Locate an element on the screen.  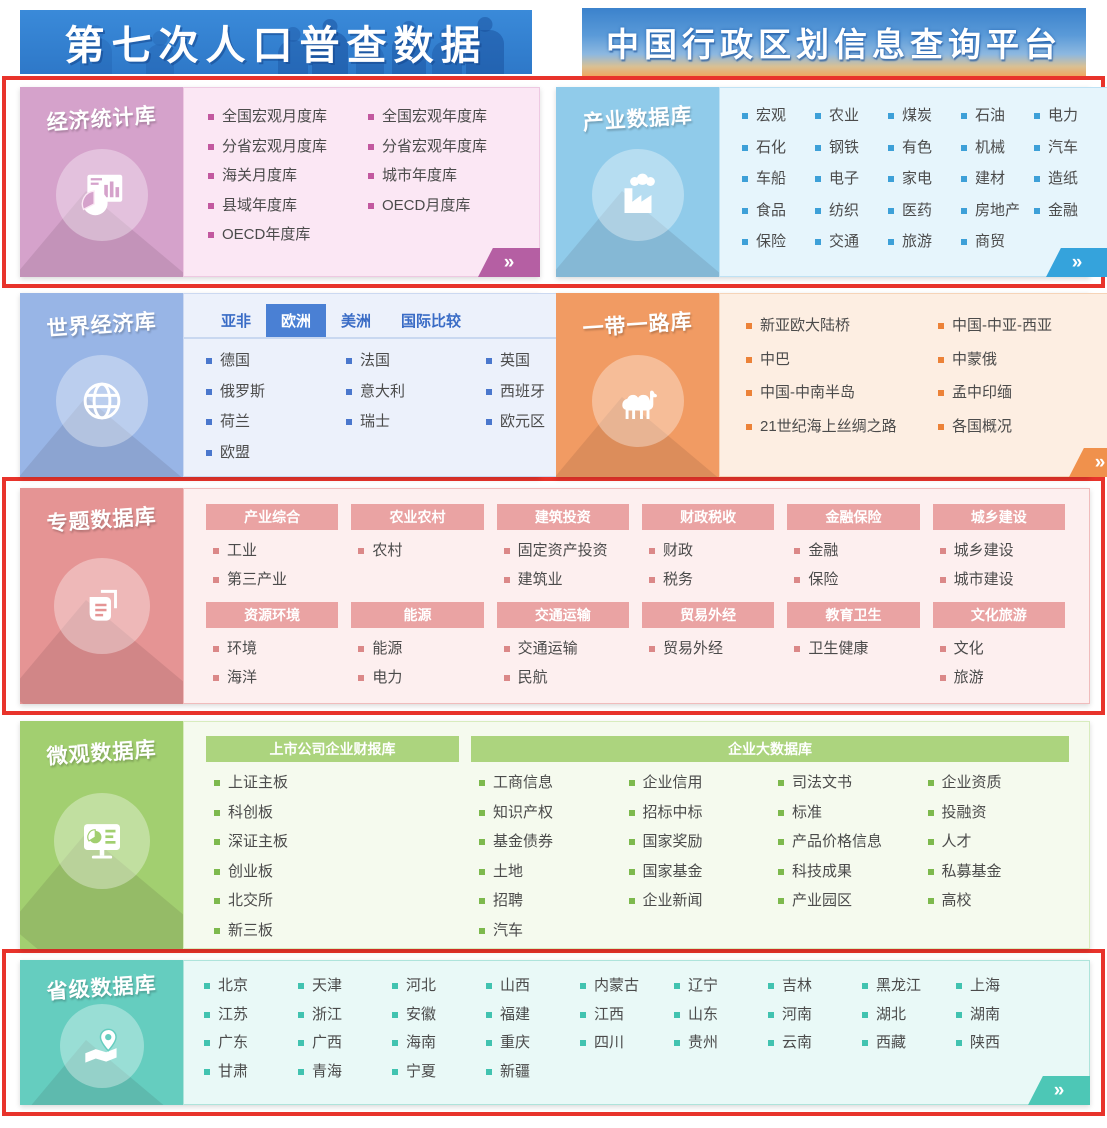
list-item: 造纸 is located at coordinates (1070, 179).